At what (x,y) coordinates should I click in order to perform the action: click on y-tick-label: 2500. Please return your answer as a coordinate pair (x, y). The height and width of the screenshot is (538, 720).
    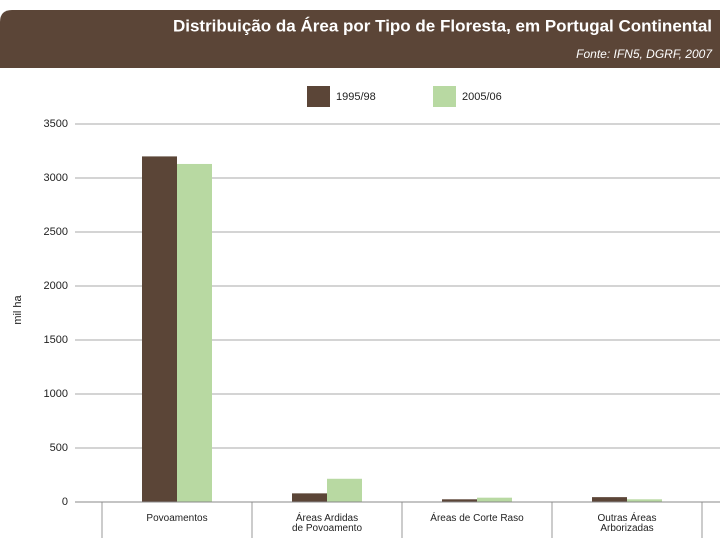
    Looking at the image, I should click on (56, 232).